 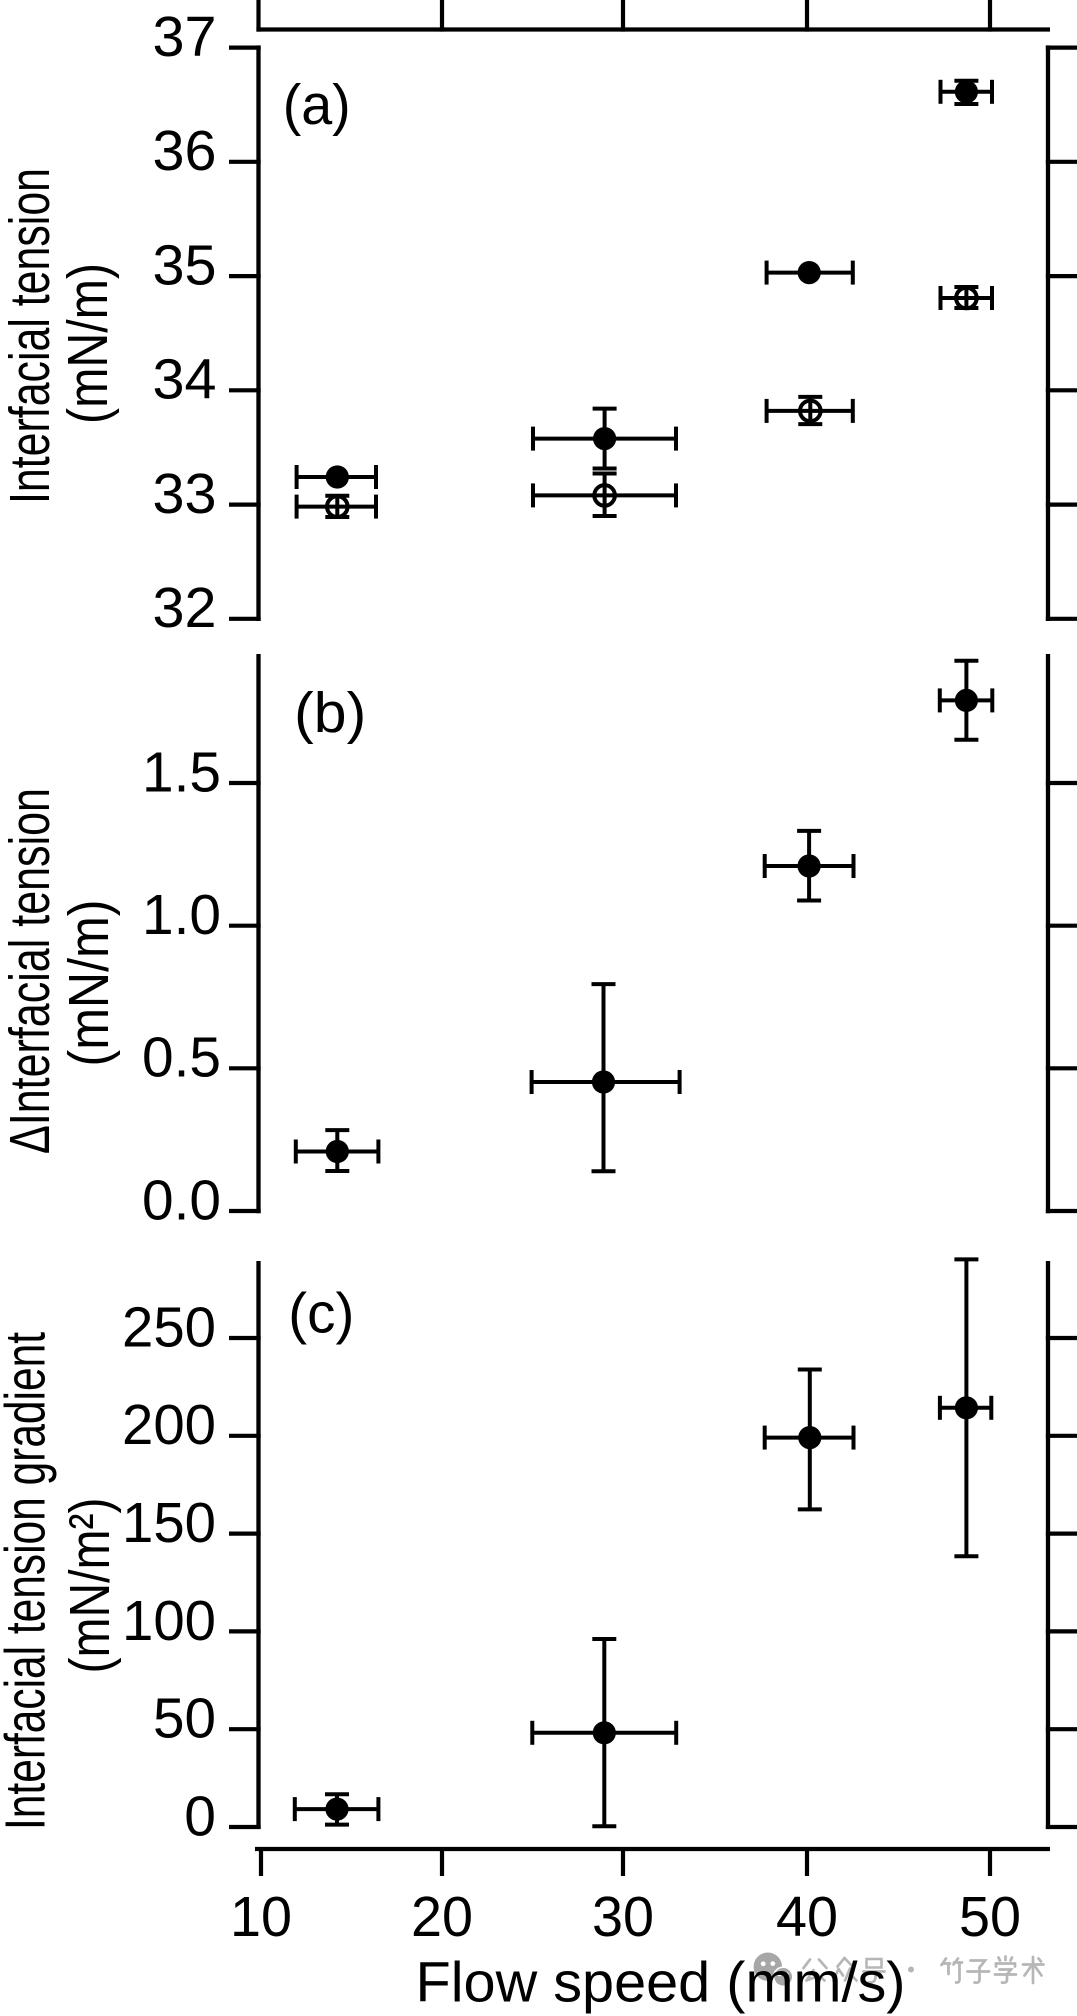 I want to click on svg-text: 32, so click(x=185, y=608).